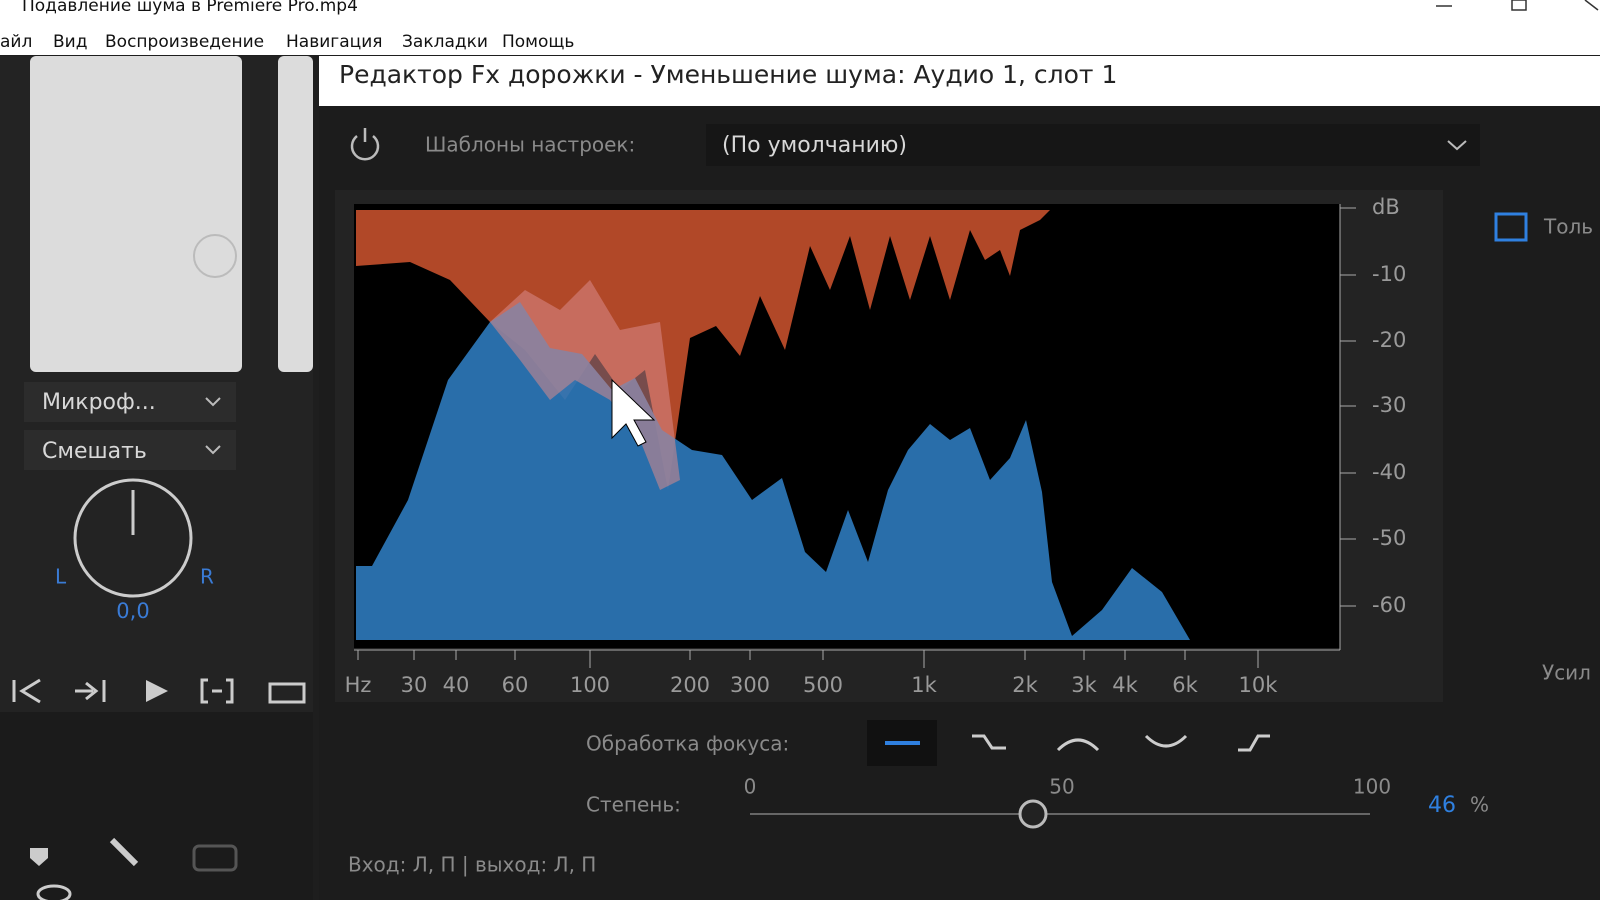 The image size is (1600, 900). I want to click on tools-area, so click(156, 806).